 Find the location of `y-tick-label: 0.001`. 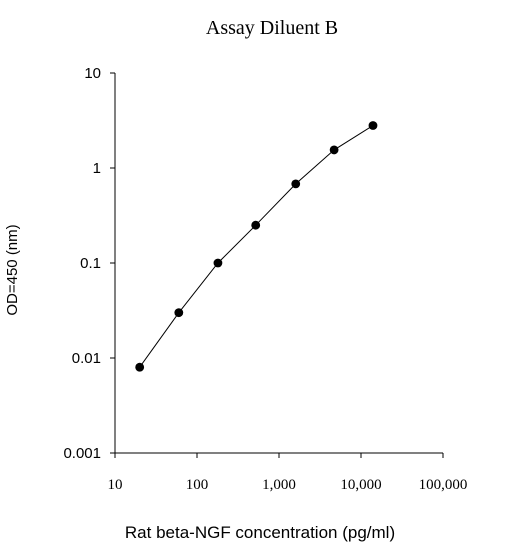

y-tick-label: 0.001 is located at coordinates (82, 453).